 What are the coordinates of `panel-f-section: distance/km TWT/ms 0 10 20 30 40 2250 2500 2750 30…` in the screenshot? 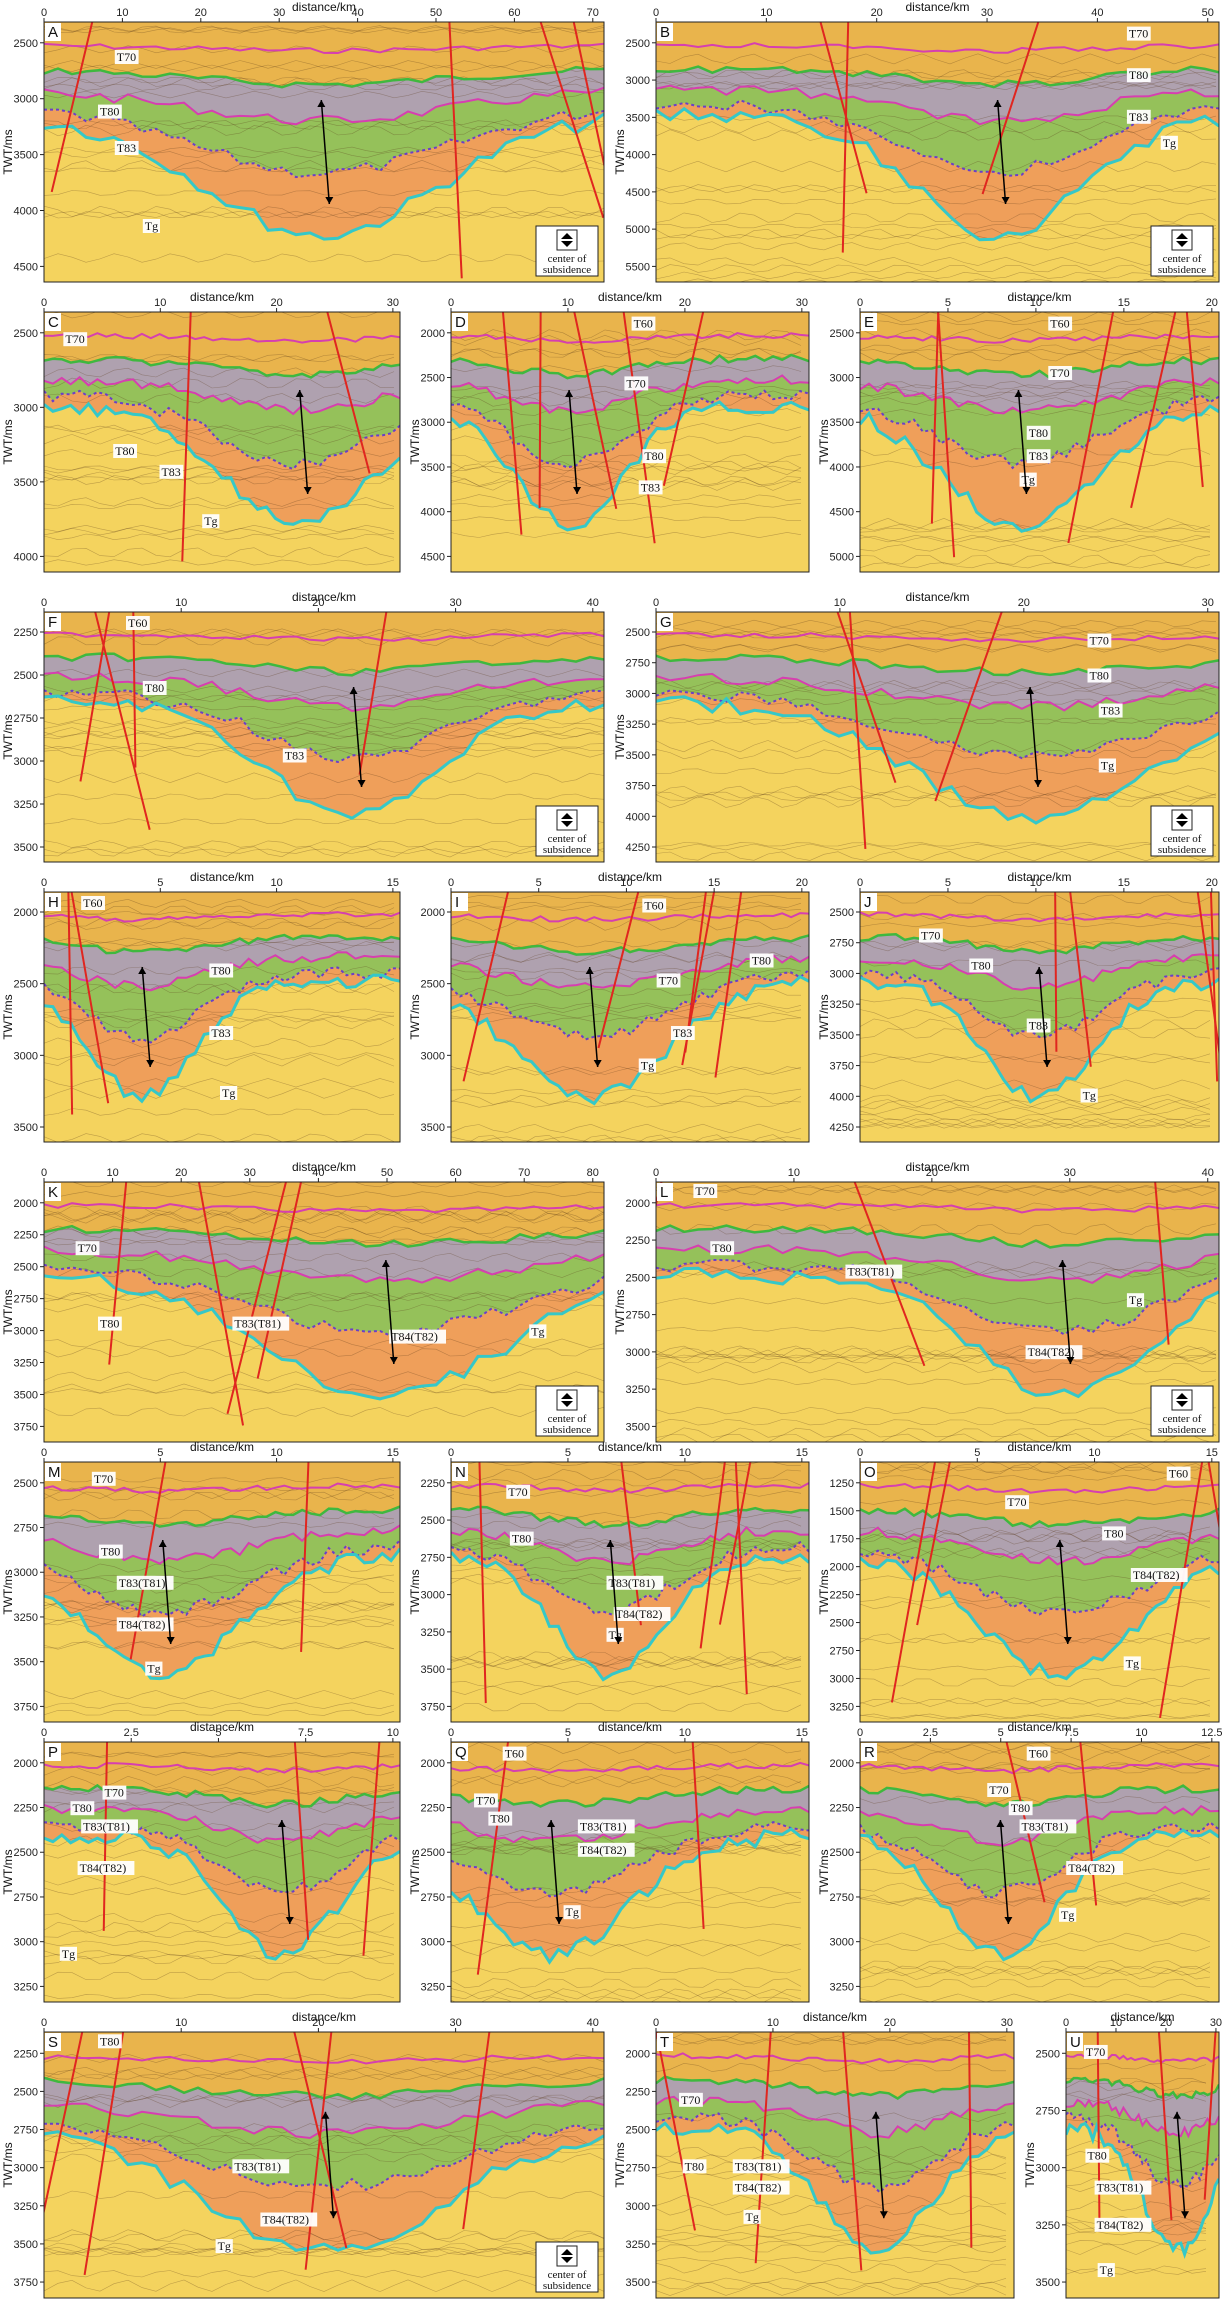 It's located at (303, 726).